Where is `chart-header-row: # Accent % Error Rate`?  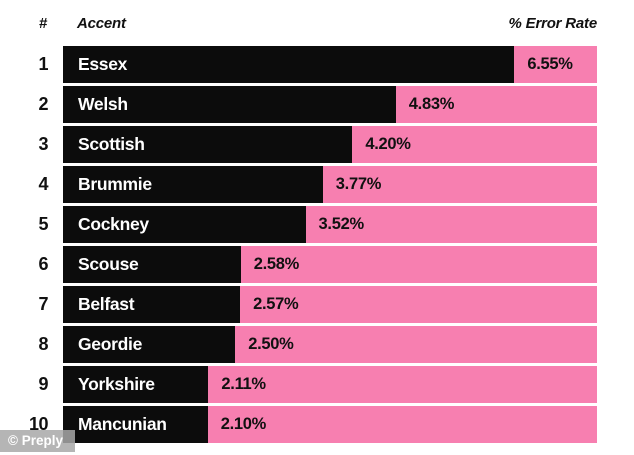 chart-header-row: # Accent % Error Rate is located at coordinates (317, 19).